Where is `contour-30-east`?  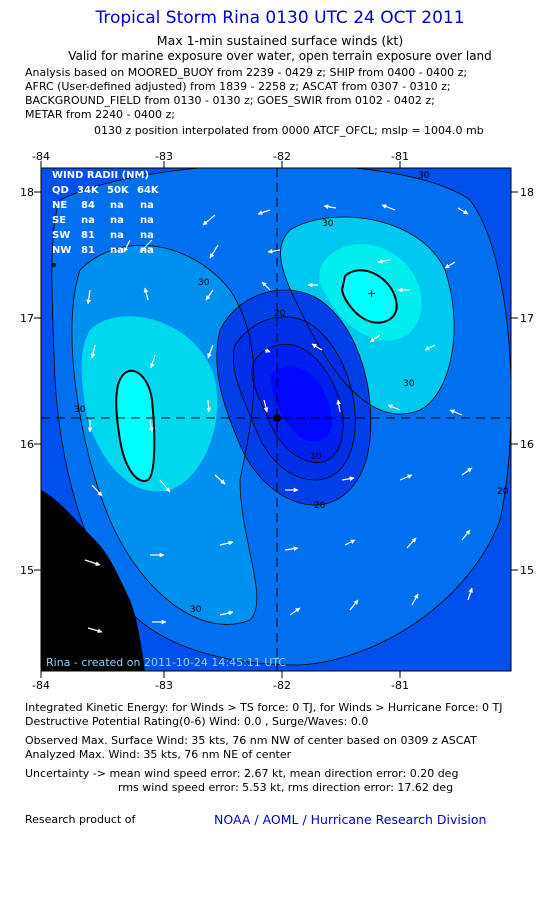 contour-30-east is located at coordinates (367, 315).